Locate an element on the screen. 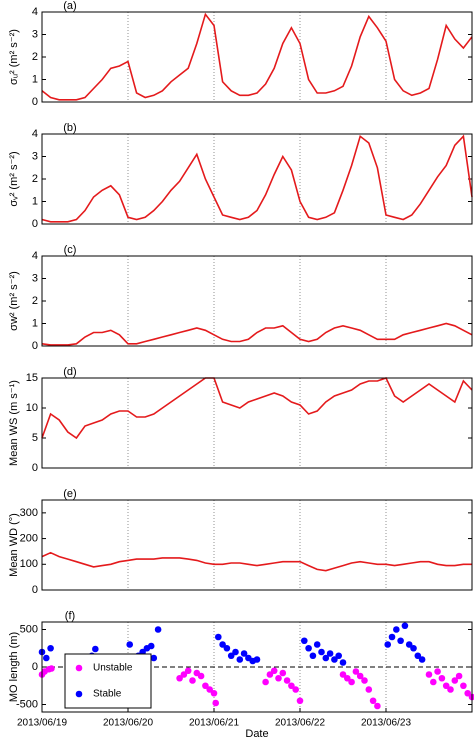 Image resolution: width=474 pixels, height=738 pixels. y-axis-label: σᵥ² (m² s⁻²) is located at coordinates (14, 178).